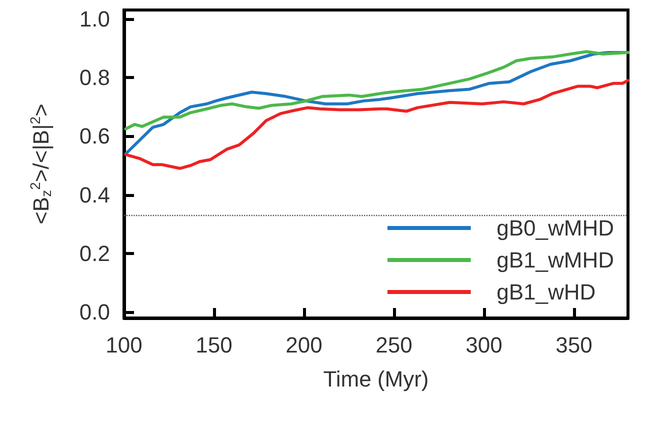 The image size is (649, 426). Describe the element at coordinates (94, 195) in the screenshot. I see `y-tick-label: 0.4` at that location.